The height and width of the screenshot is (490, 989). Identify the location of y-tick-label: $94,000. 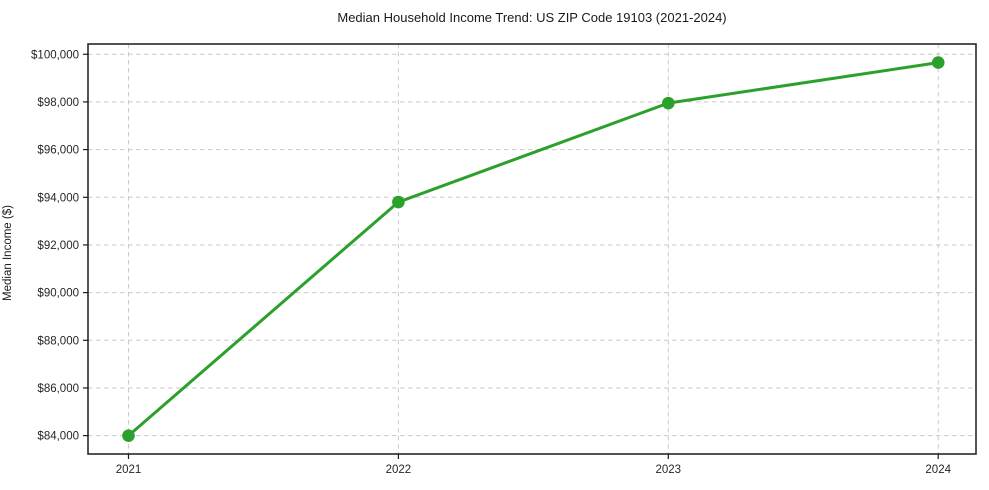
(58, 198).